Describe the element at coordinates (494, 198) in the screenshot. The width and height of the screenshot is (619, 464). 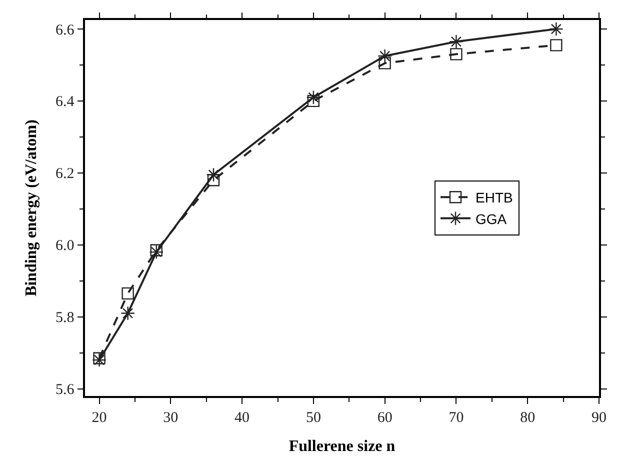
I see `legend-label: EHTB` at that location.